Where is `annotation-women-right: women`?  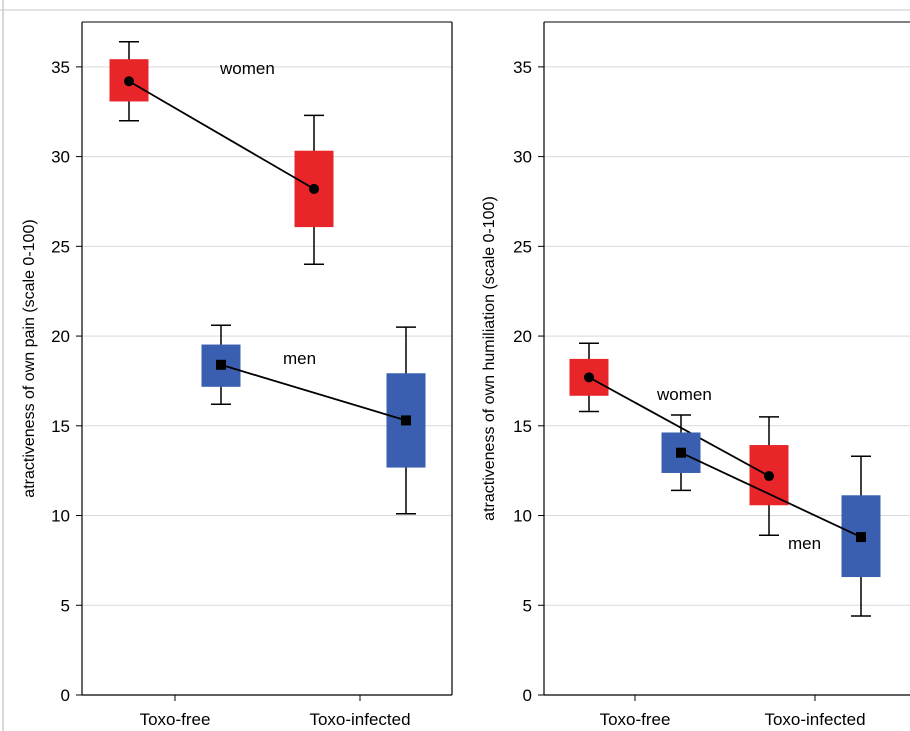
annotation-women-right: women is located at coordinates (684, 394).